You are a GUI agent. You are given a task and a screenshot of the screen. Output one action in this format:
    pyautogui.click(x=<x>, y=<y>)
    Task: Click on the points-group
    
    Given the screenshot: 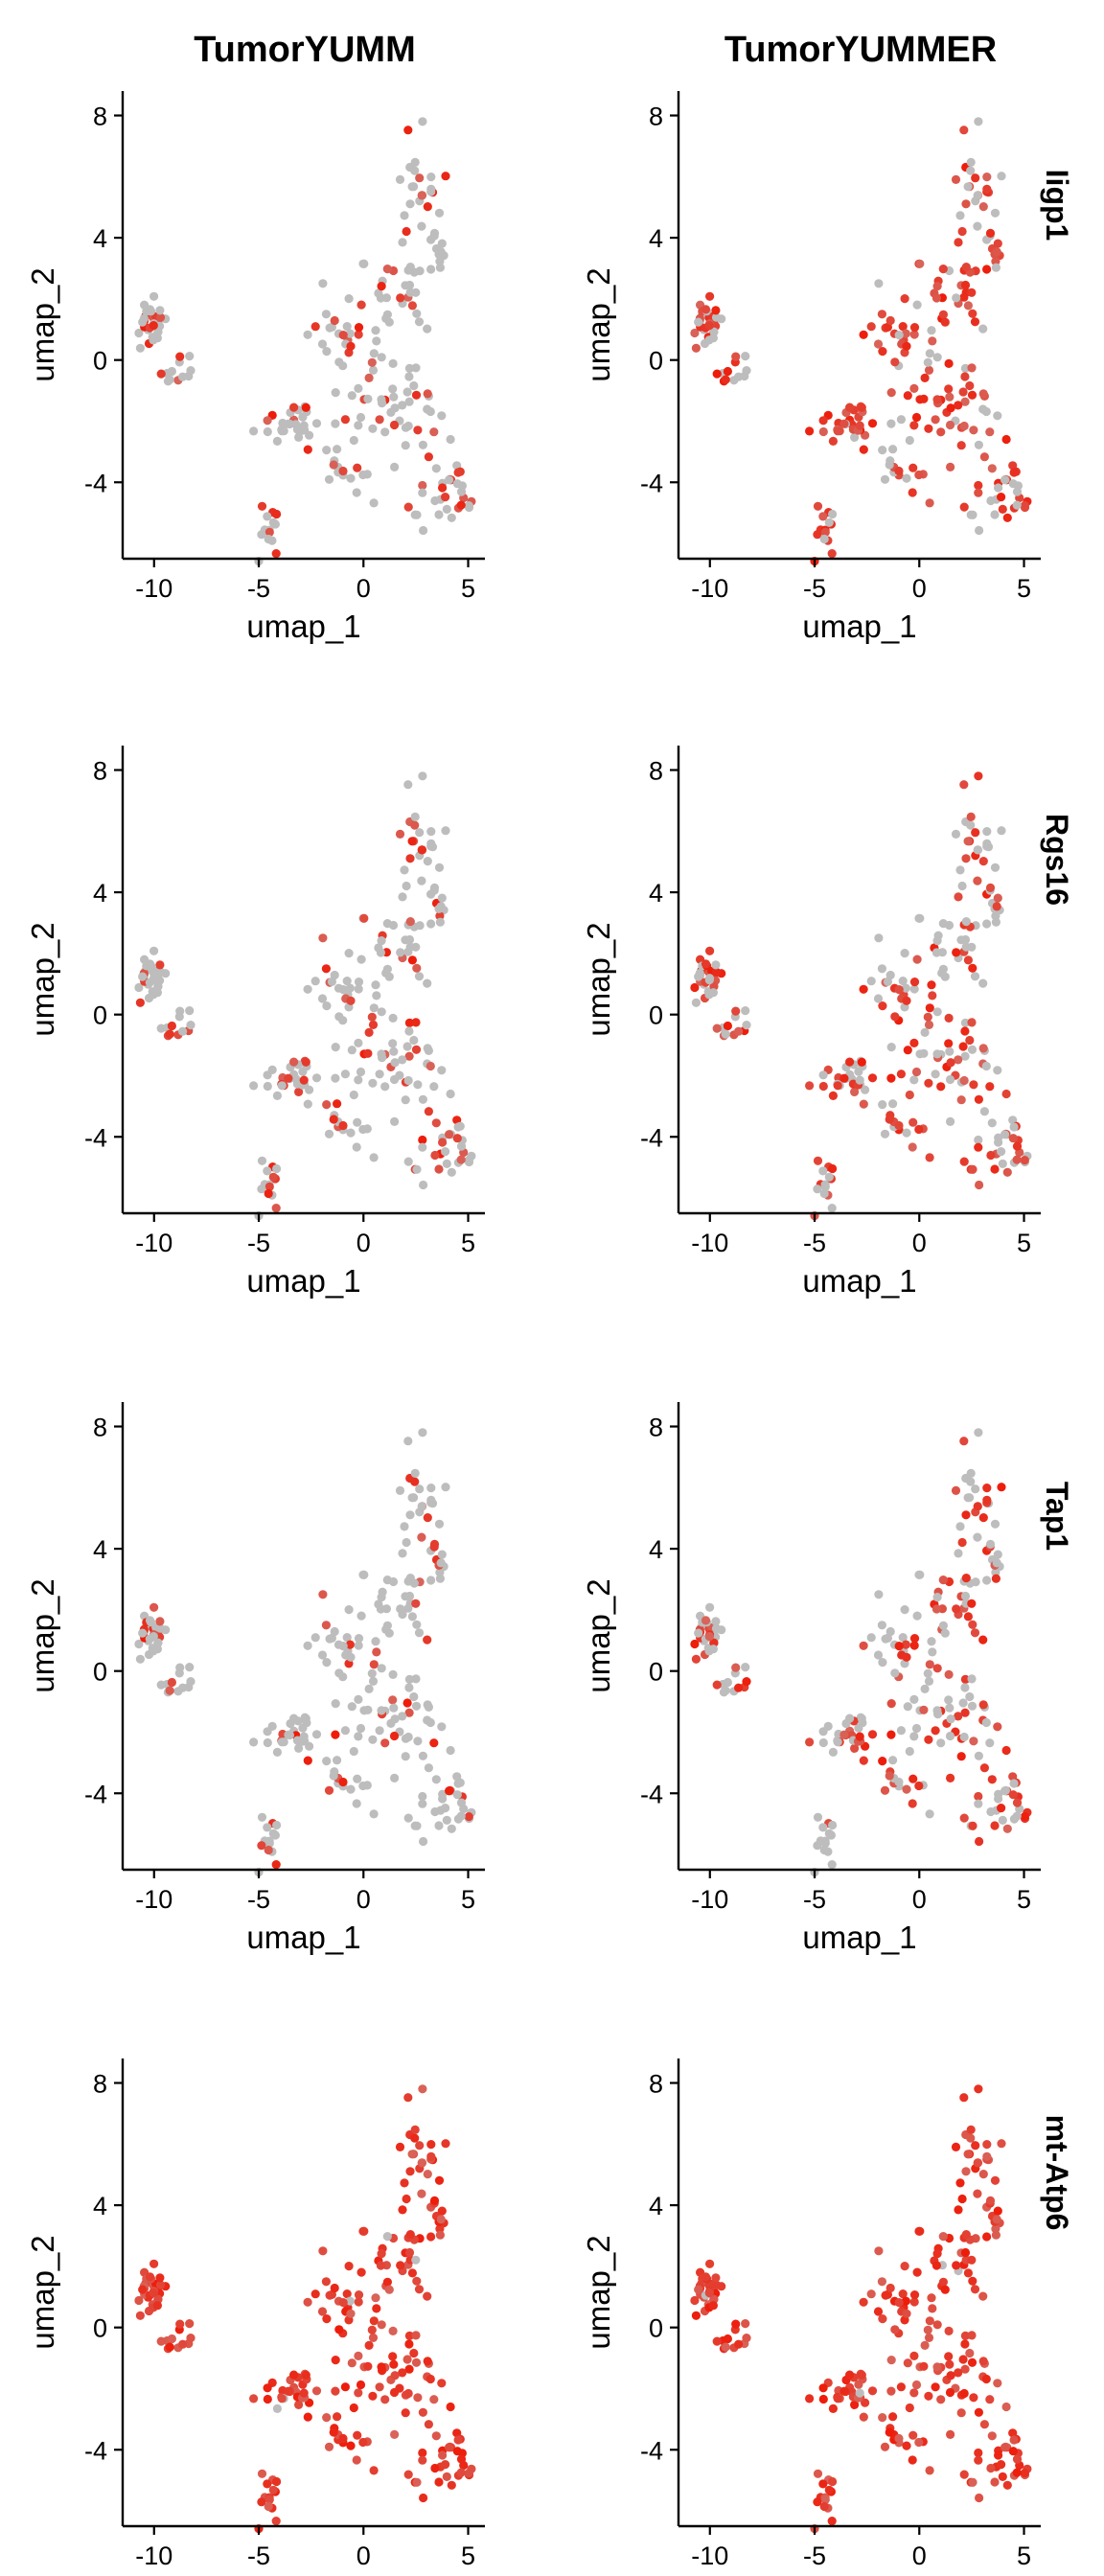 What is the action you would take?
    pyautogui.click(x=305, y=996)
    